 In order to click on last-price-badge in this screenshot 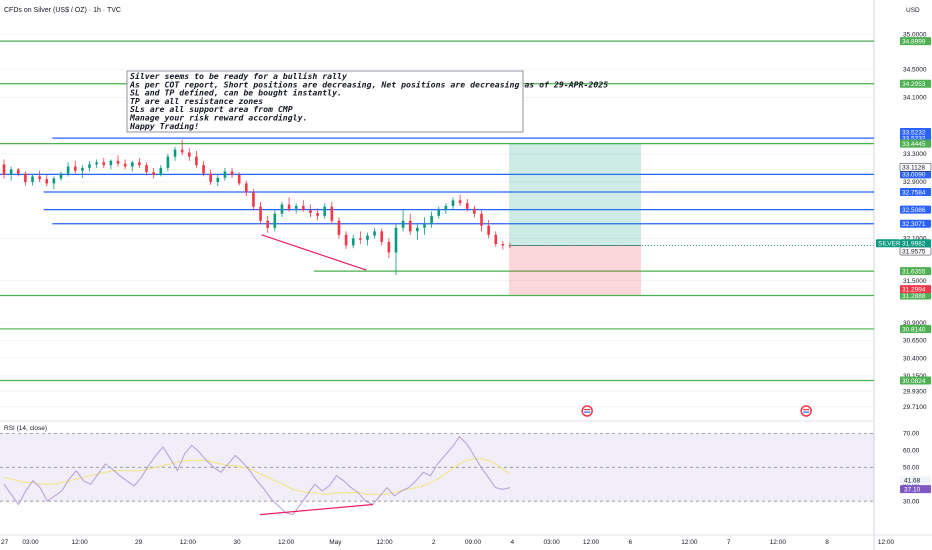, I will do `click(915, 243)`.